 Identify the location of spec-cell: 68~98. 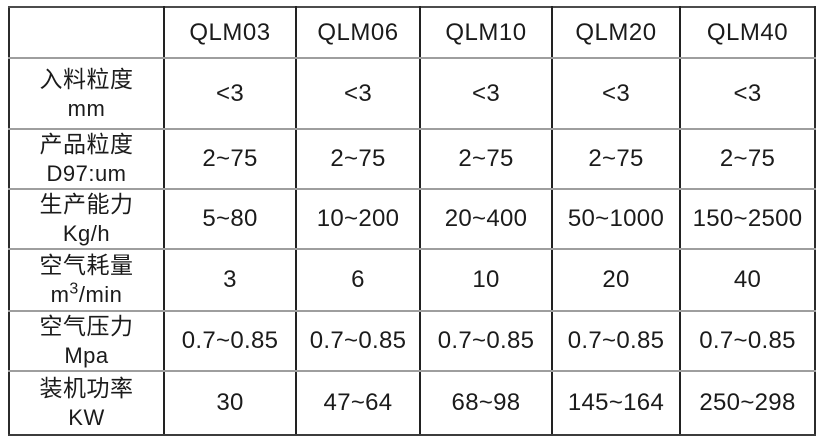
(486, 403).